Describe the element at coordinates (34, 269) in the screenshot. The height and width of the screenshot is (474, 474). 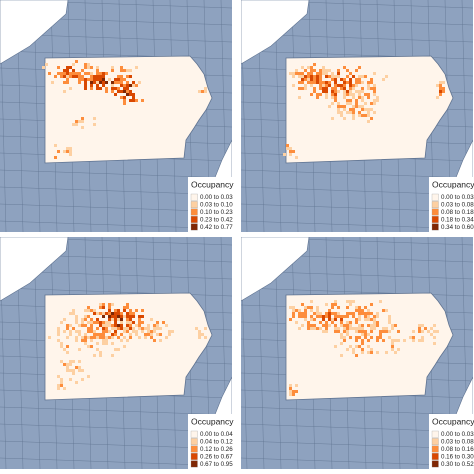
I see `lake` at that location.